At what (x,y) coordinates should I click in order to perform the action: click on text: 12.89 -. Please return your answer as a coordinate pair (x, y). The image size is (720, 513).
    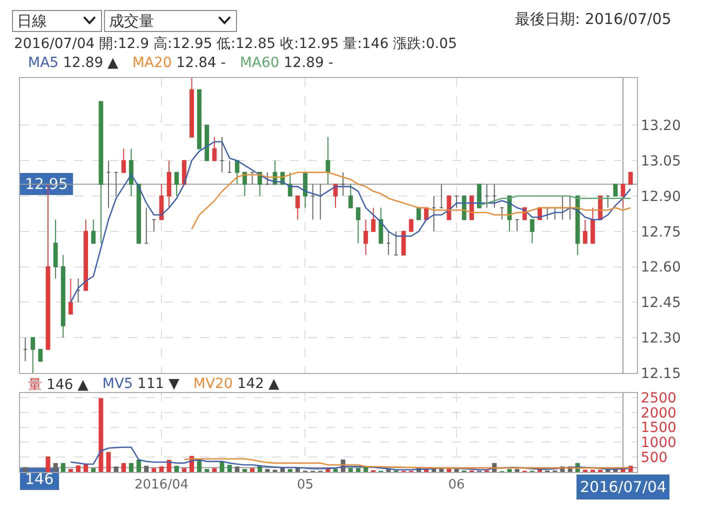
    Looking at the image, I should click on (308, 63).